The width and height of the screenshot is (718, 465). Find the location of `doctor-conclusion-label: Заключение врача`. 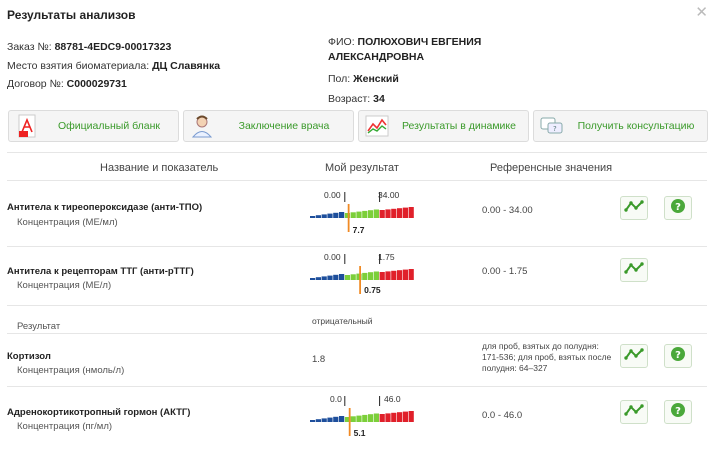

doctor-conclusion-label: Заключение врача is located at coordinates (284, 126).